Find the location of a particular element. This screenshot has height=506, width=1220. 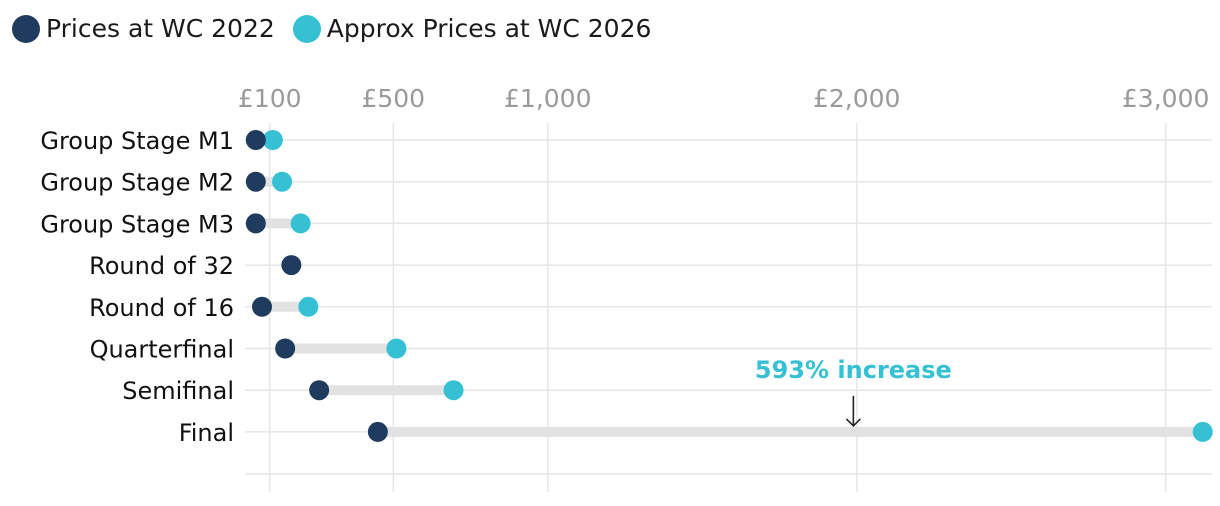

annotation-arrow-icon is located at coordinates (853, 411).